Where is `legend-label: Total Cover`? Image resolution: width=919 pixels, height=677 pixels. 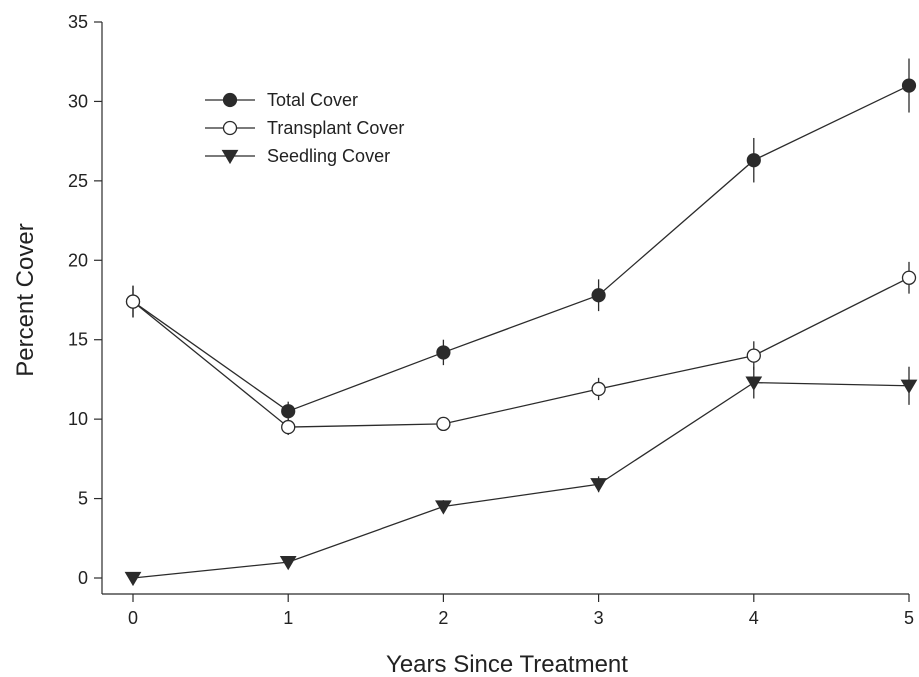 legend-label: Total Cover is located at coordinates (312, 100).